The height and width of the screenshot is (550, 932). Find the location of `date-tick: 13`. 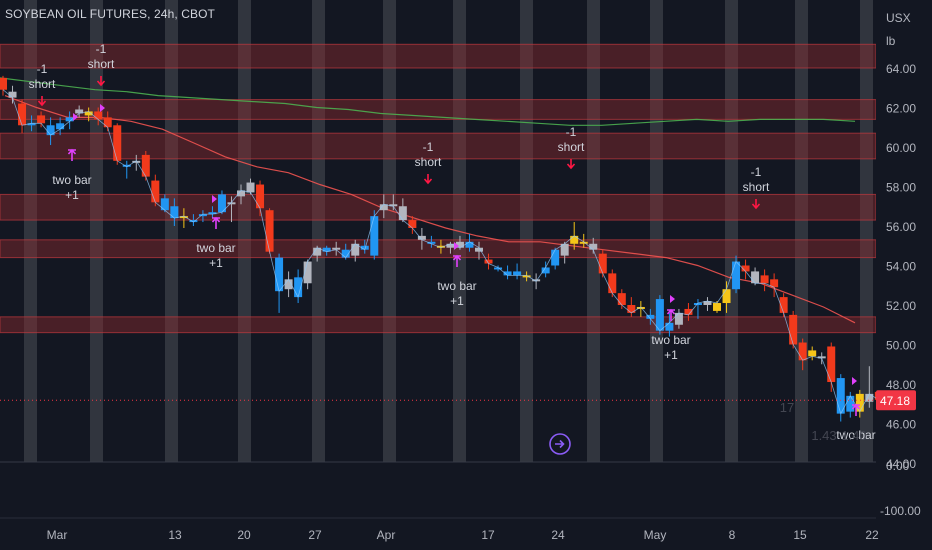

date-tick: 13 is located at coordinates (175, 535).